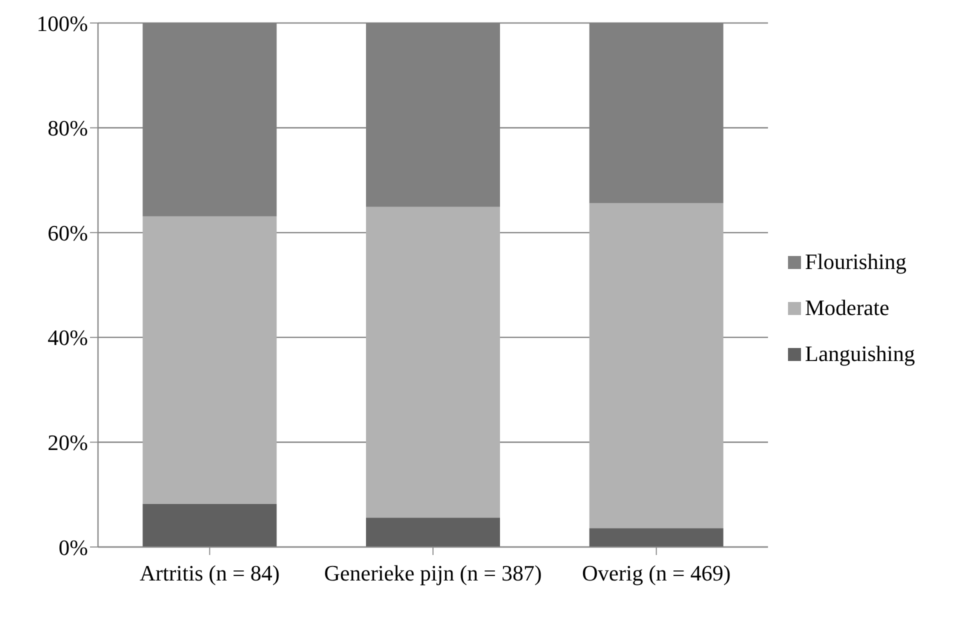  What do you see at coordinates (433, 573) in the screenshot?
I see `x-tick-label: Generieke pijn (n = 387)` at bounding box center [433, 573].